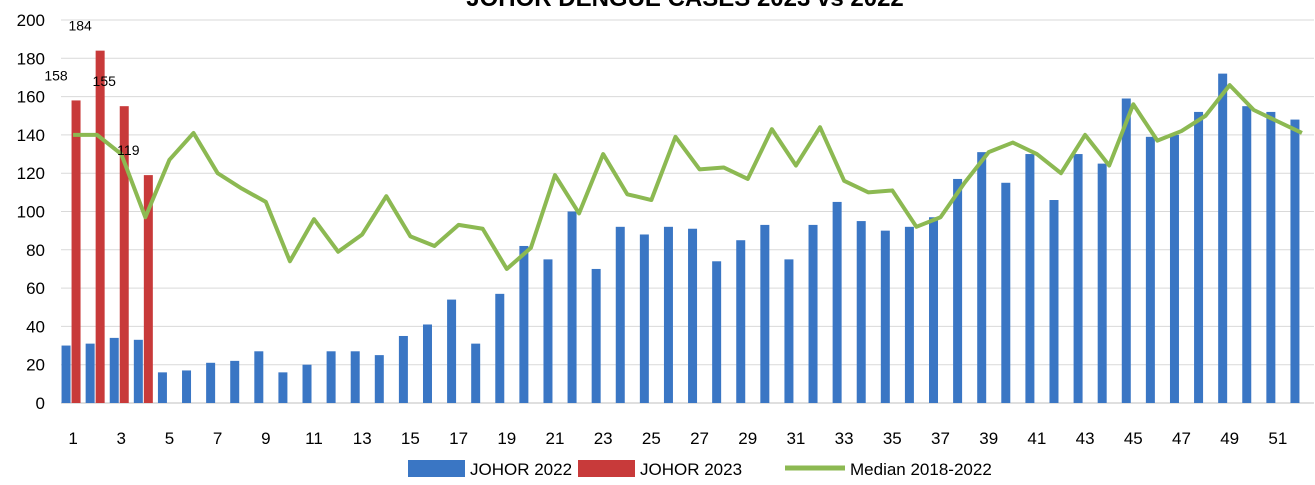  I want to click on data-label: 184, so click(80, 26).